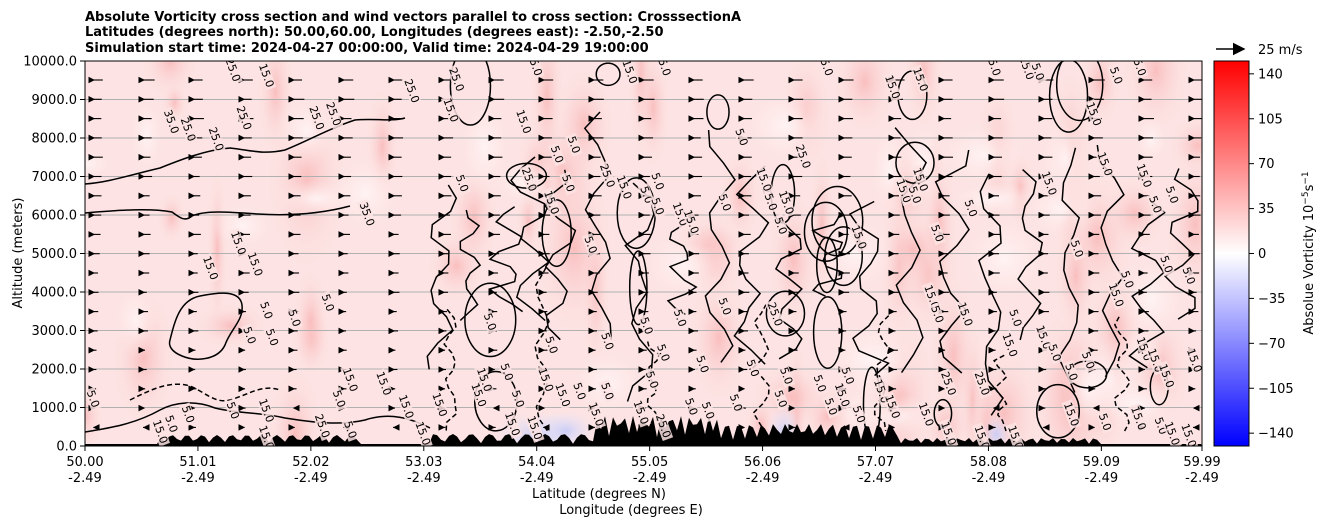 The width and height of the screenshot is (1332, 526). I want to click on quiver-key-label: 25 m/s, so click(1280, 50).